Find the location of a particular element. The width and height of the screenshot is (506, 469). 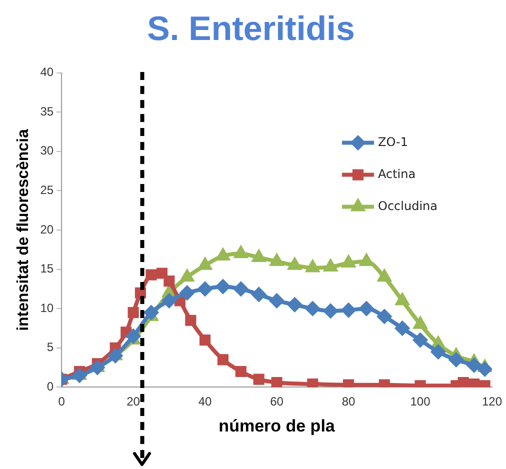

y-tick-label: 20 is located at coordinates (47, 229).